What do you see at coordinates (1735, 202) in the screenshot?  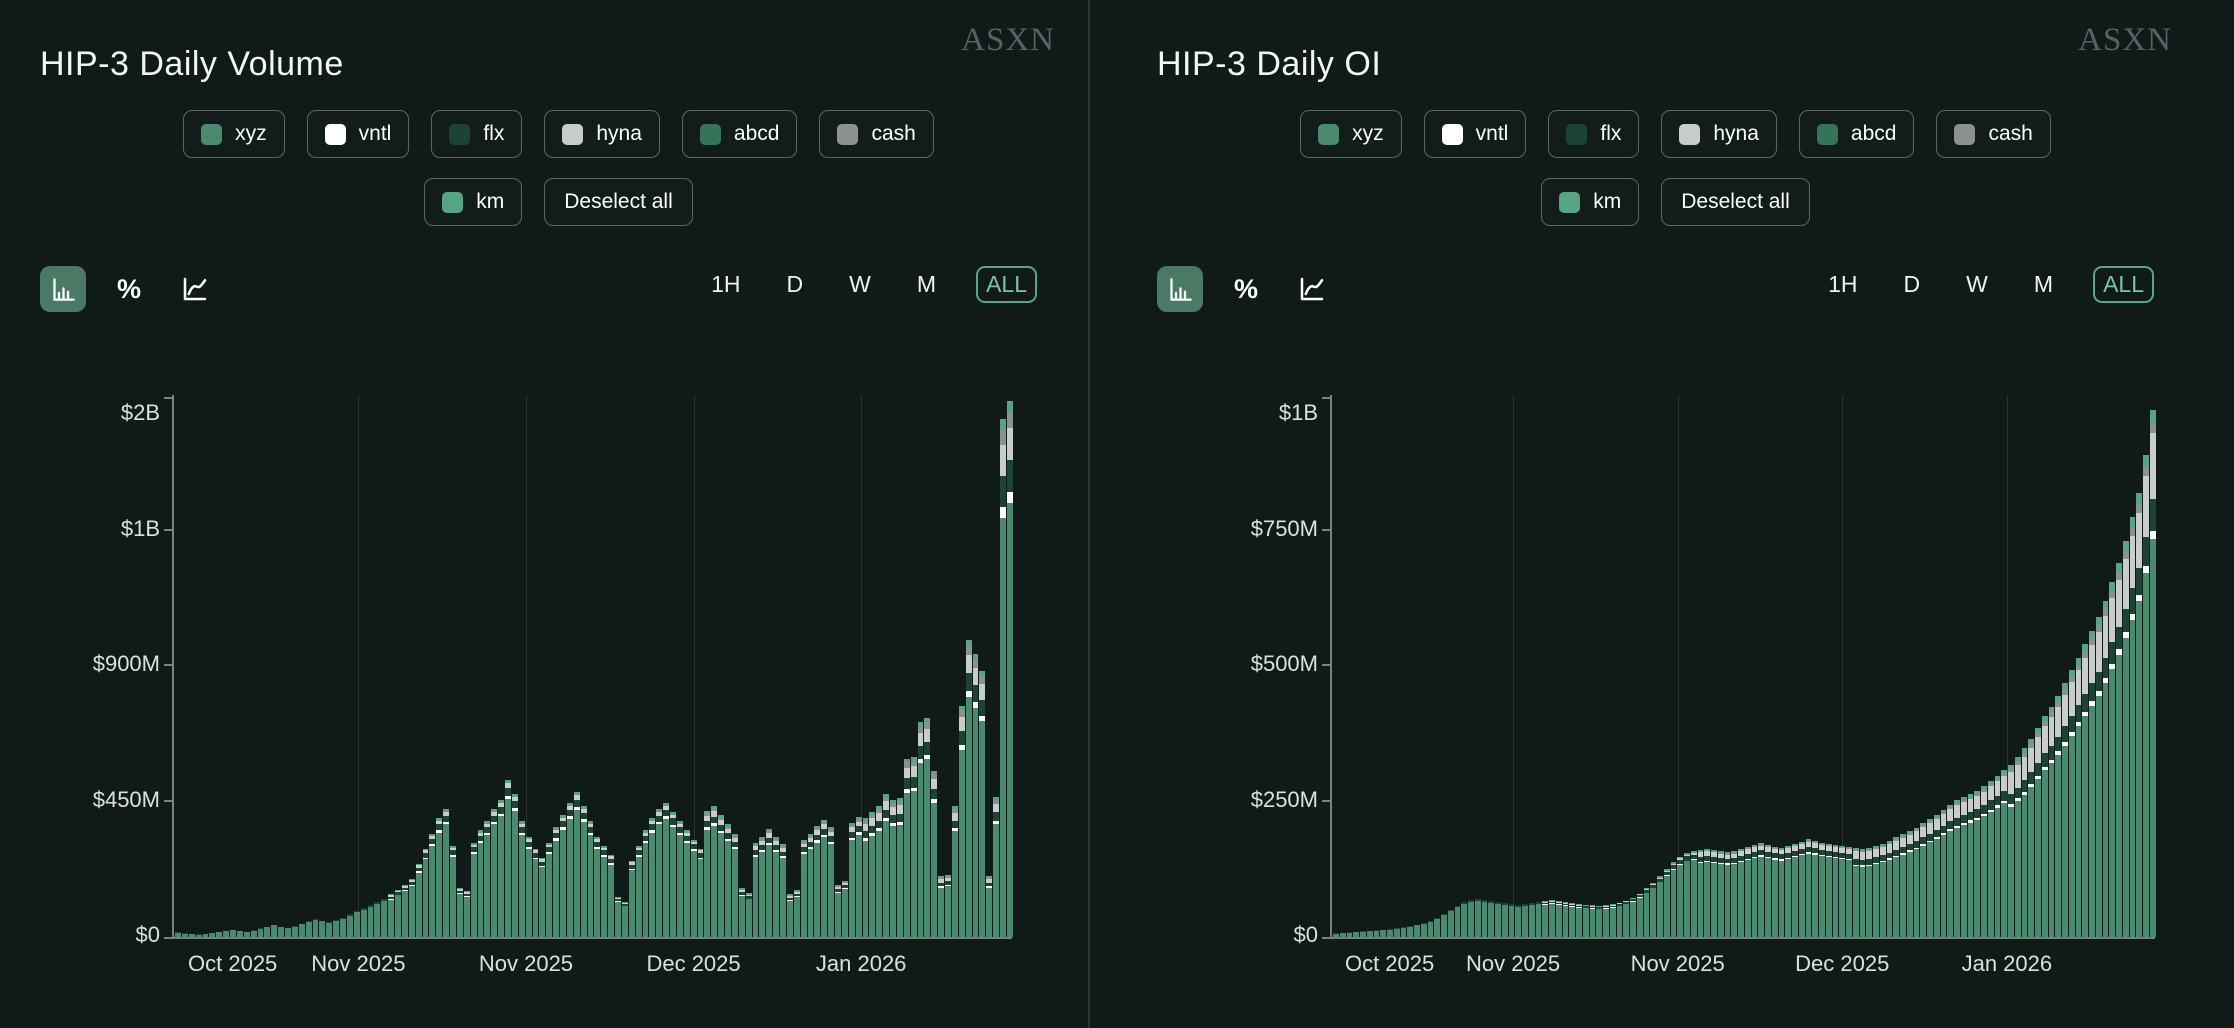 I see `deselect-all-button: Deselect all` at bounding box center [1735, 202].